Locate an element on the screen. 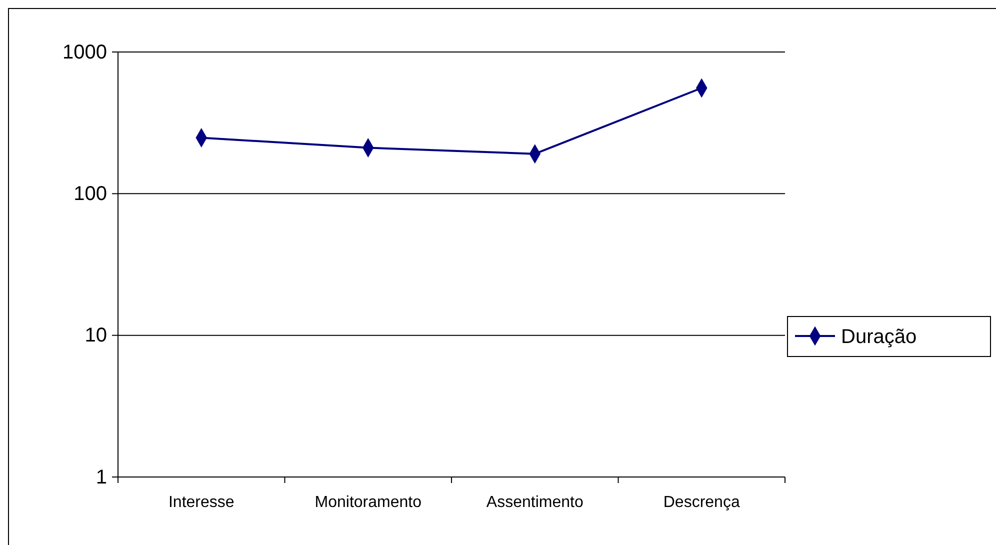  y-tick-label: 1000 is located at coordinates (84, 52).